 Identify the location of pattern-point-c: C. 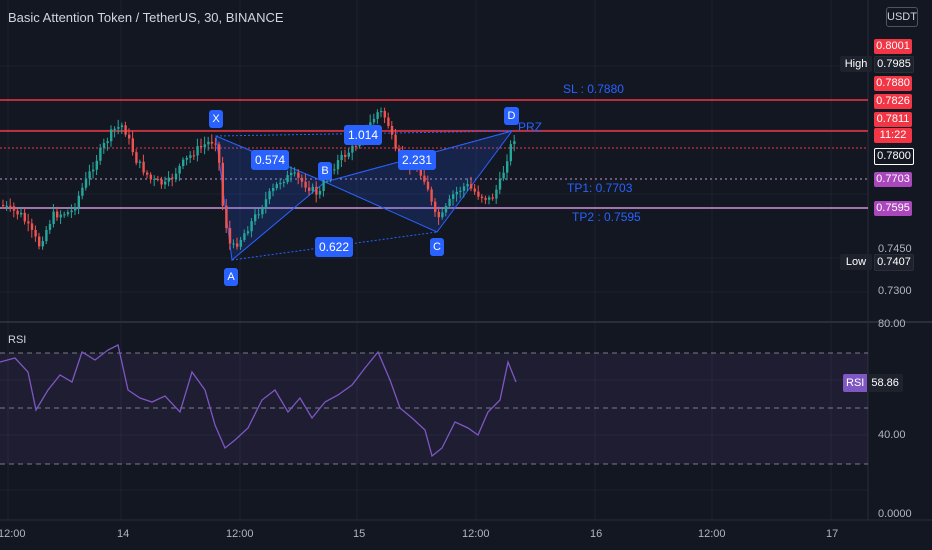
(437, 247).